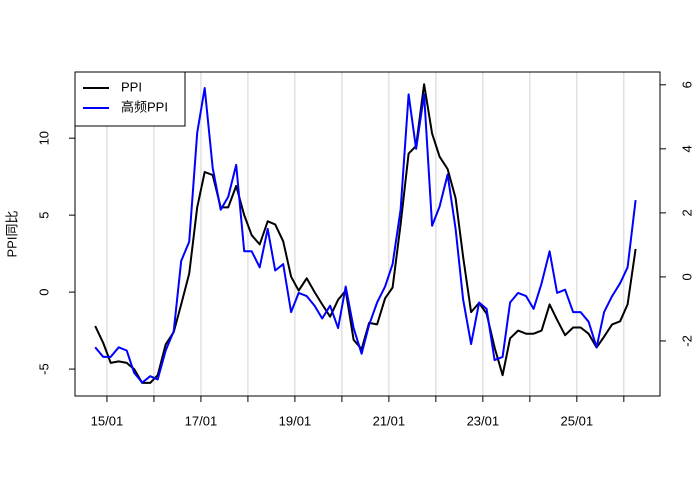 This screenshot has width=700, height=493. I want to click on legend-label: PPI, so click(131, 86).